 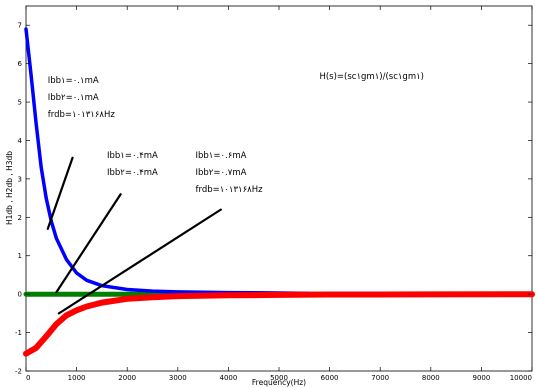 I want to click on y-tick-label: 3, so click(x=20, y=179).